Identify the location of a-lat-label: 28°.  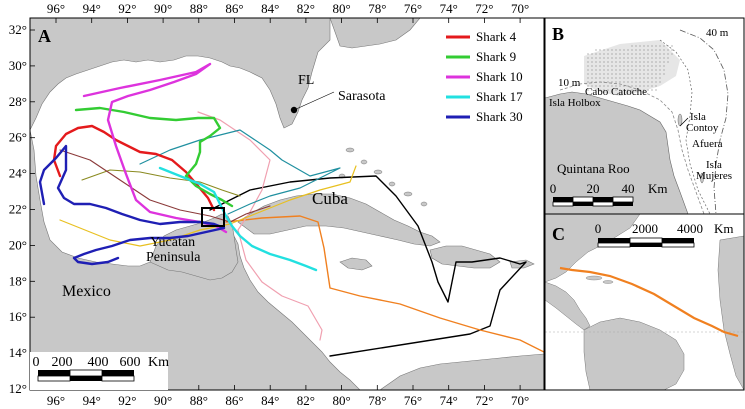
(18, 101).